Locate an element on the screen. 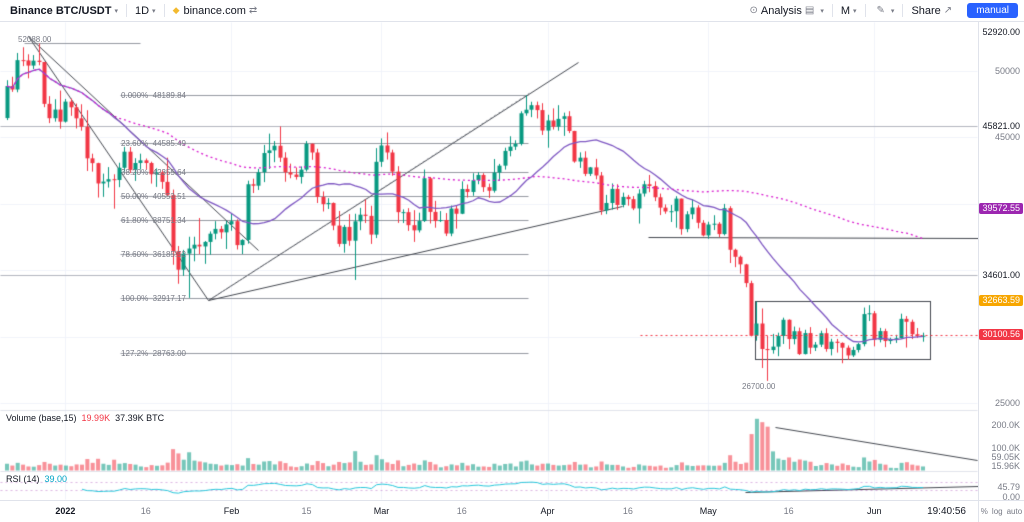 The height and width of the screenshot is (522, 1024). time-axis-tick: Jun is located at coordinates (874, 511).